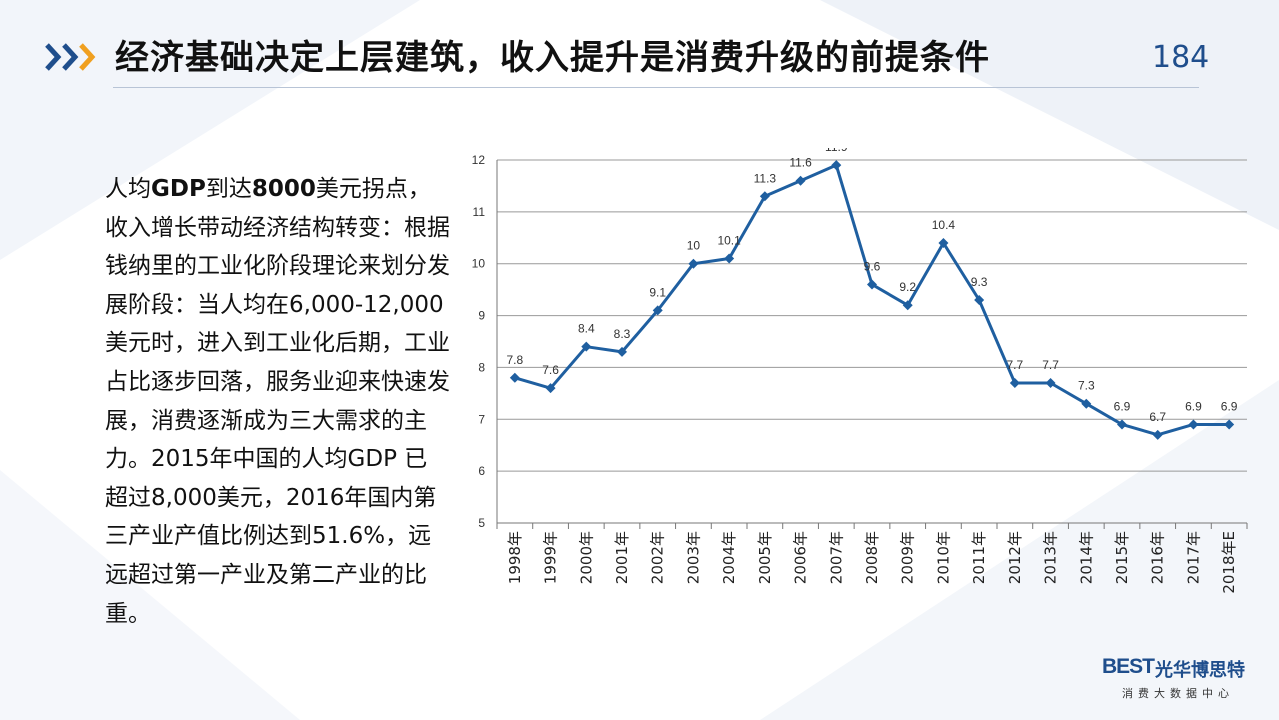 Image resolution: width=1279 pixels, height=720 pixels. I want to click on data-label: 10, so click(694, 246).